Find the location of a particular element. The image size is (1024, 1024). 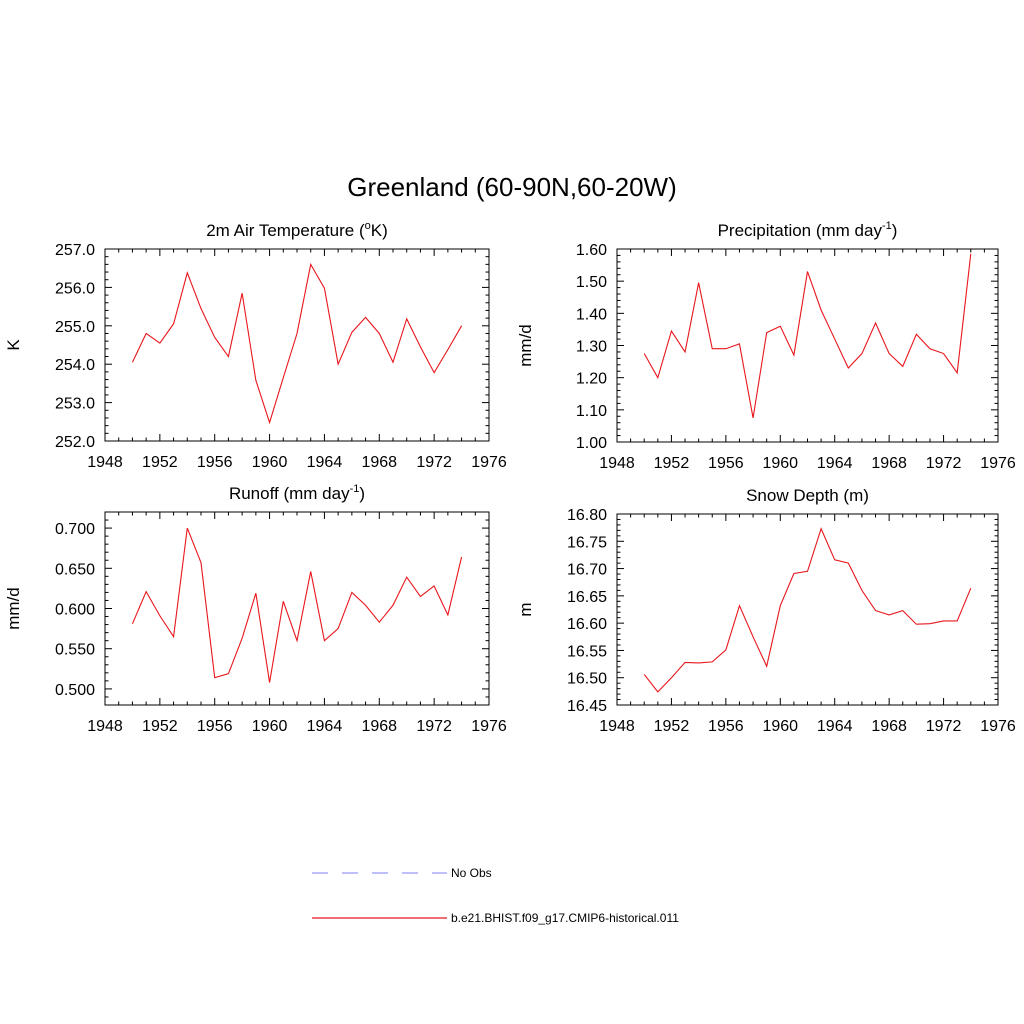

y-tick-label: 254.0 is located at coordinates (75, 365).